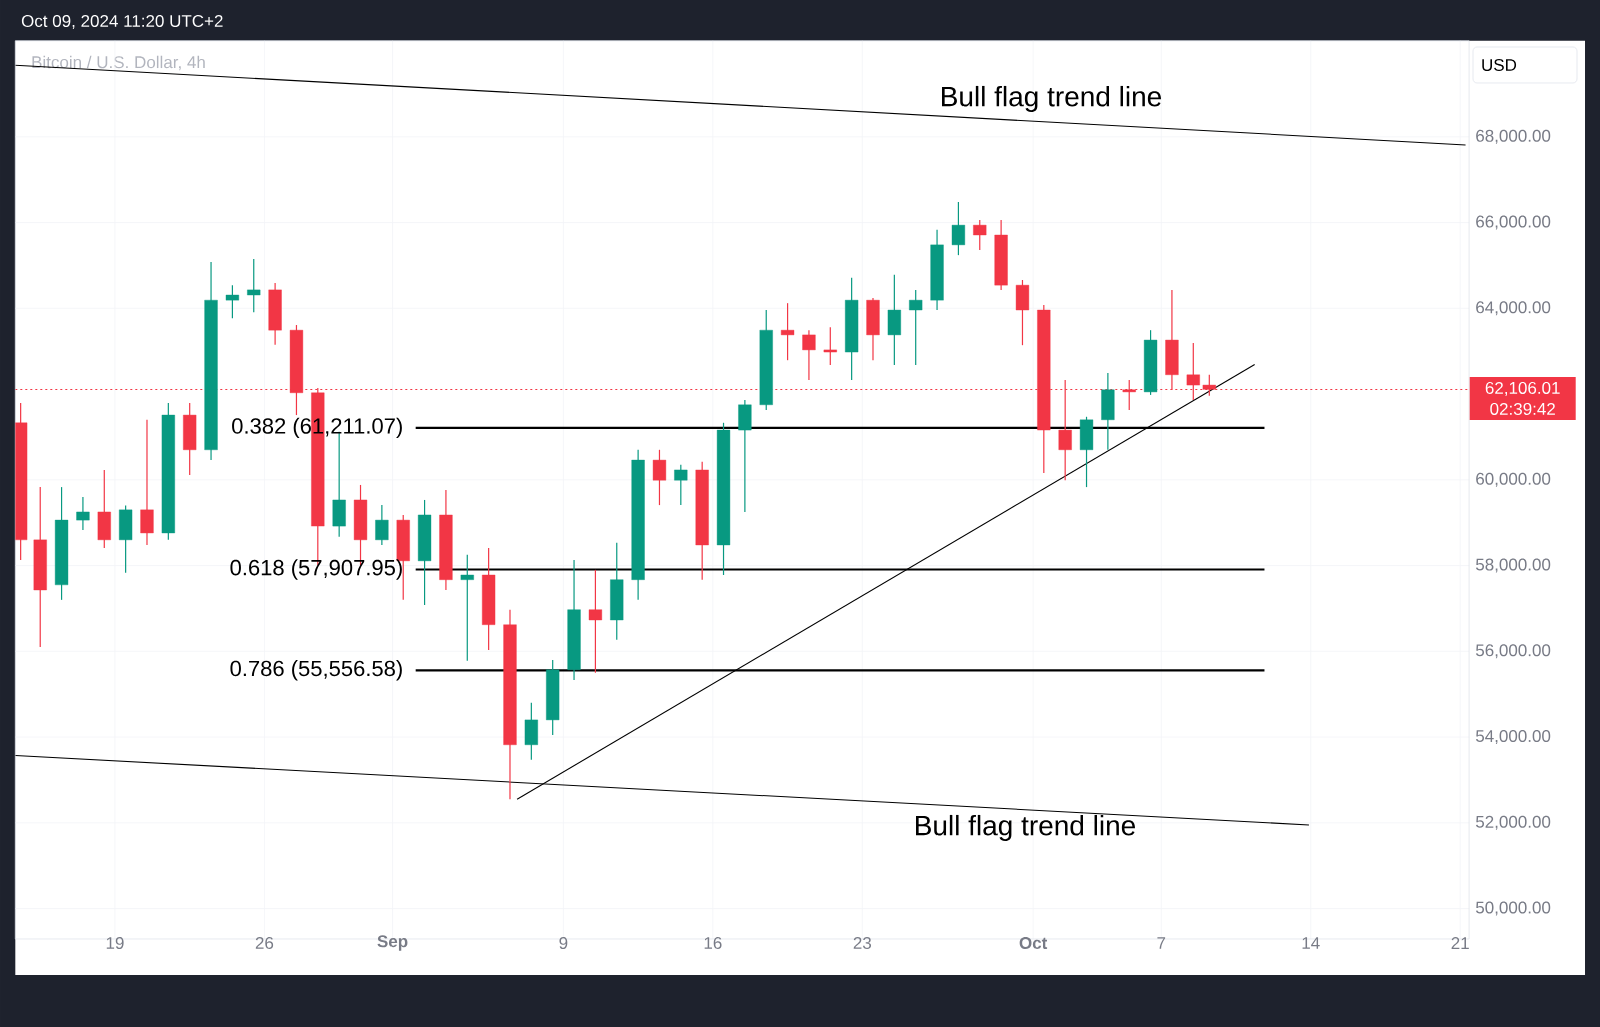 The image size is (1600, 1027). Describe the element at coordinates (1513, 822) in the screenshot. I see `y-tick-label: 52,000.00` at that location.